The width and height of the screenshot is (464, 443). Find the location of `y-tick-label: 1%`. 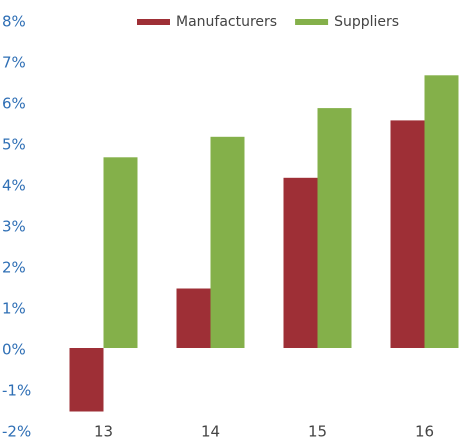

y-tick-label: 1% is located at coordinates (14, 309).